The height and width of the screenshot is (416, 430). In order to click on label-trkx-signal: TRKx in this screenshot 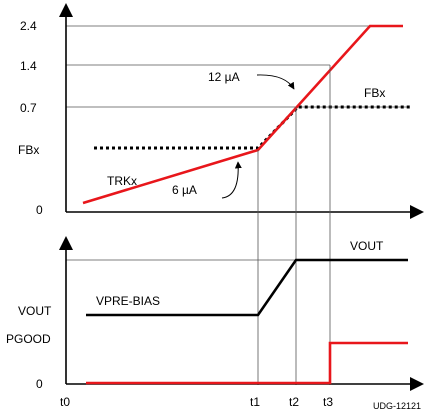, I will do `click(122, 181)`.